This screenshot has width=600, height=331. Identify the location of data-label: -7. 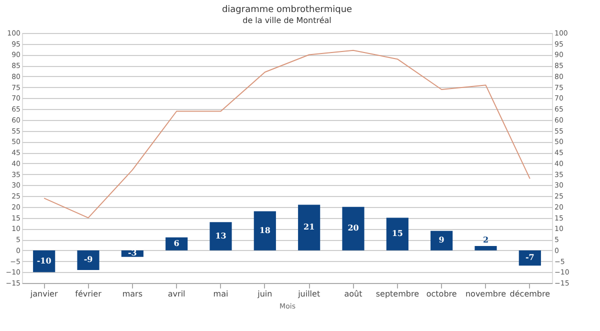
(529, 257).